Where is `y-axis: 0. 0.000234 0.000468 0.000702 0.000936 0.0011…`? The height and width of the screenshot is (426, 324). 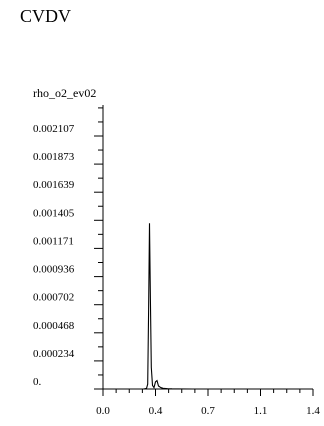
y-axis: 0. 0.000234 0.000468 0.000702 0.000936 0.0011… is located at coordinates (68, 248).